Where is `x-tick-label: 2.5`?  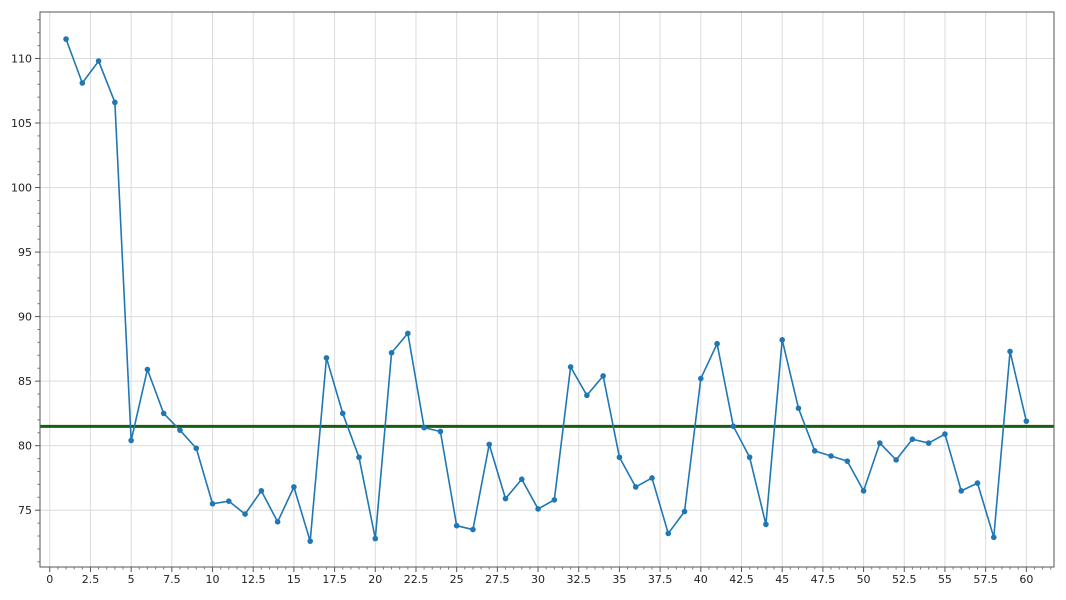 x-tick-label: 2.5 is located at coordinates (91, 579).